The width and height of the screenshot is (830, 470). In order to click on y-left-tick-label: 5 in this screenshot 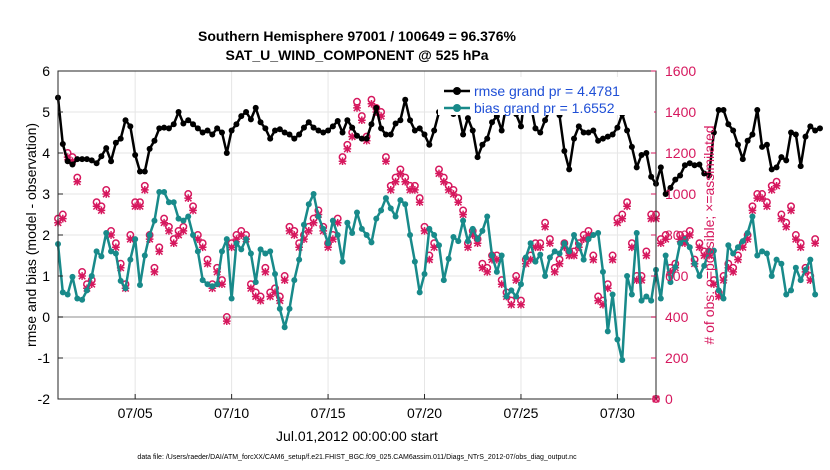, I will do `click(46, 112)`.